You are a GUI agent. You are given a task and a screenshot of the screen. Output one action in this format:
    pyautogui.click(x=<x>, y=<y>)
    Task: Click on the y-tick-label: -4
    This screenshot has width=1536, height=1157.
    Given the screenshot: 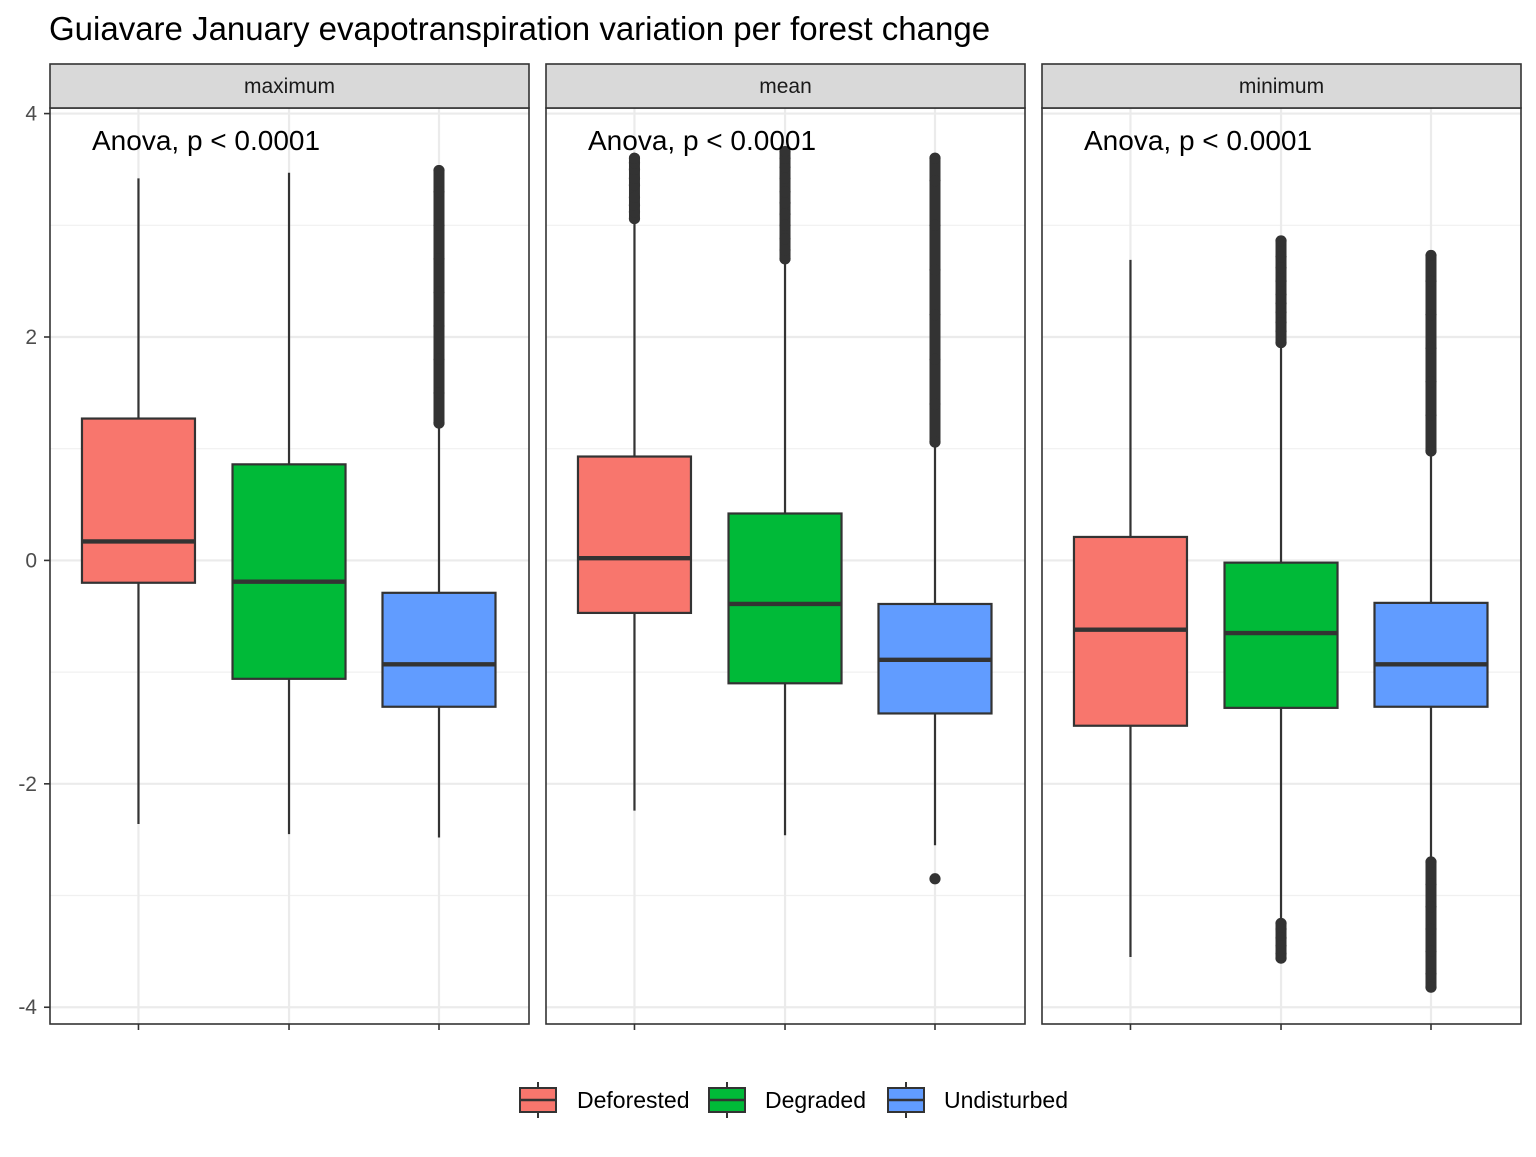 What is the action you would take?
    pyautogui.click(x=27, y=1007)
    